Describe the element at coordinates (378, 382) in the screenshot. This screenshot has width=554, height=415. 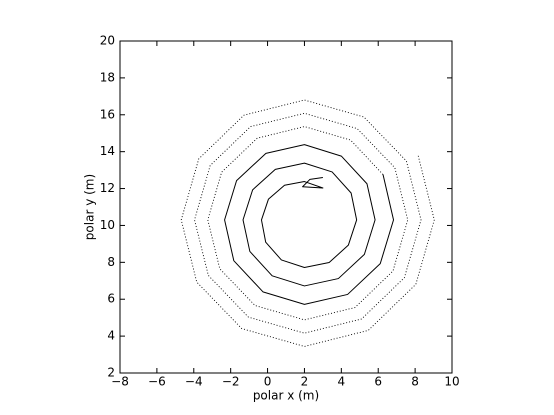
I see `x-tick-label: 6` at that location.